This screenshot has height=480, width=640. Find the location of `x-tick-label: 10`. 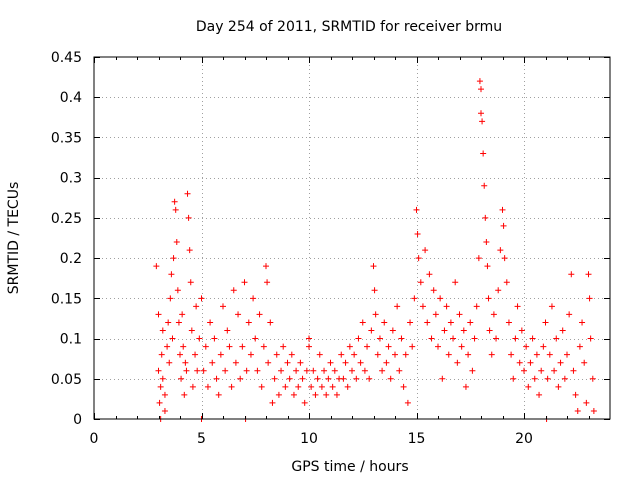

x-tick-label: 10 is located at coordinates (309, 439).